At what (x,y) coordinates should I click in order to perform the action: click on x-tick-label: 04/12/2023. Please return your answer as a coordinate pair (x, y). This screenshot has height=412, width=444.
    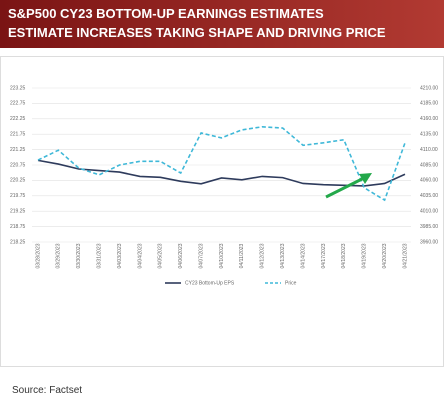
    Looking at the image, I should click on (263, 255).